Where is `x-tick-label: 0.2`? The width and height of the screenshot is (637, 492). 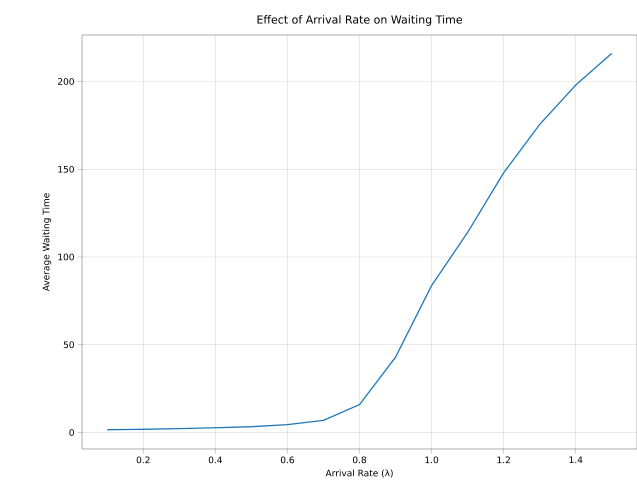 x-tick-label: 0.2 is located at coordinates (143, 460).